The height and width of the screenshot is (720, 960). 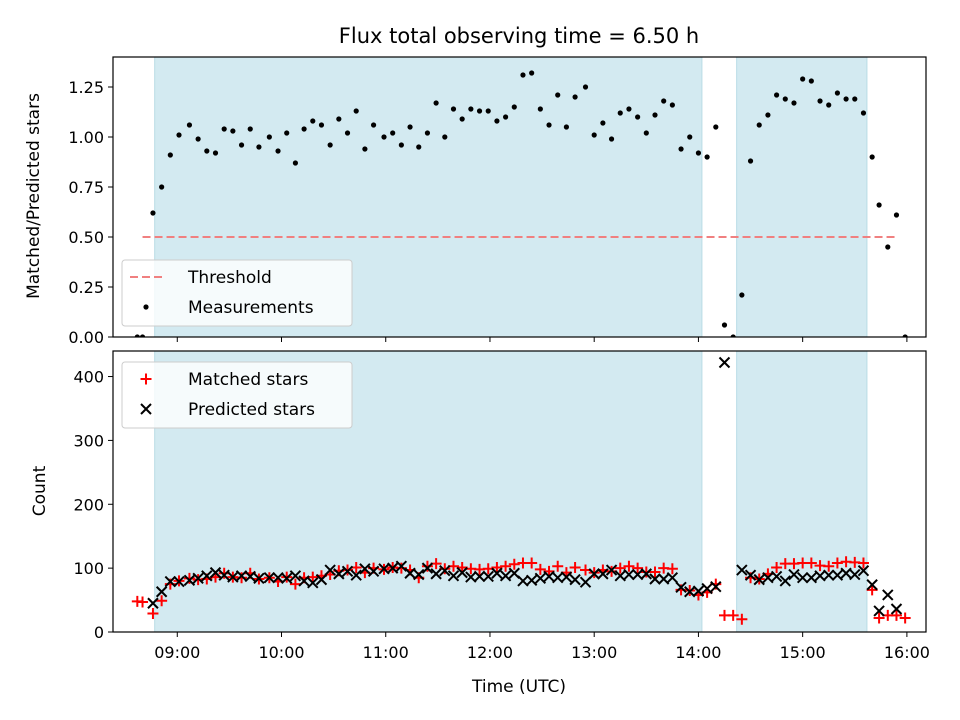 I want to click on x-tick-label: 10:00, so click(x=281, y=652).